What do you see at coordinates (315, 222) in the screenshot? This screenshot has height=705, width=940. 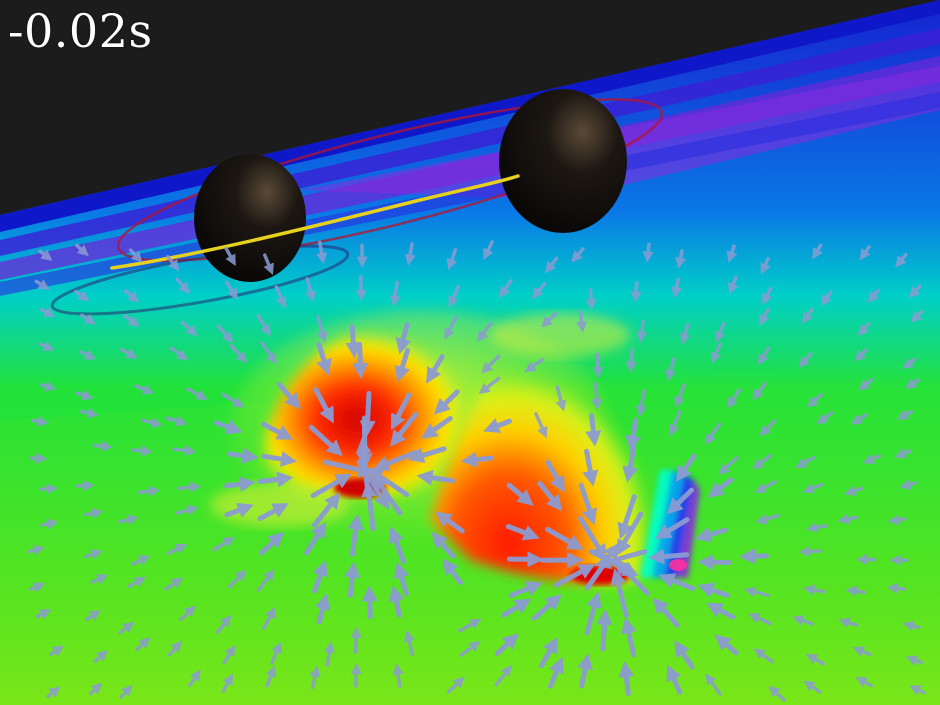 I see `orbit-trail` at bounding box center [315, 222].